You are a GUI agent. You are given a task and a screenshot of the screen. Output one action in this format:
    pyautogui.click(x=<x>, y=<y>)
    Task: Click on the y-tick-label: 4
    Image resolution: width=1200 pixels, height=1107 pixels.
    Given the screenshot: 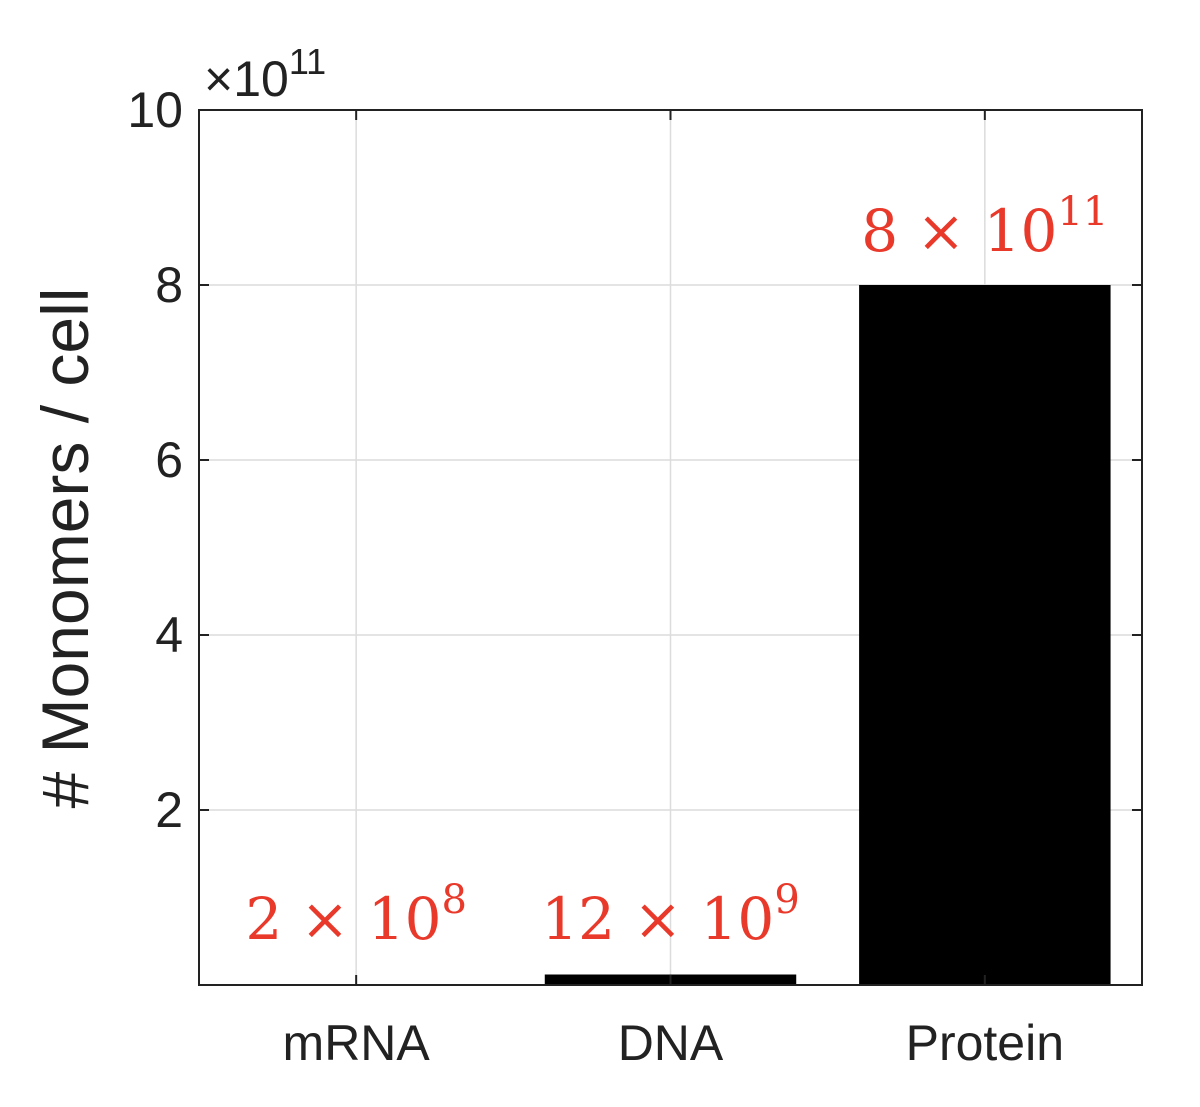 What is the action you would take?
    pyautogui.click(x=169, y=635)
    